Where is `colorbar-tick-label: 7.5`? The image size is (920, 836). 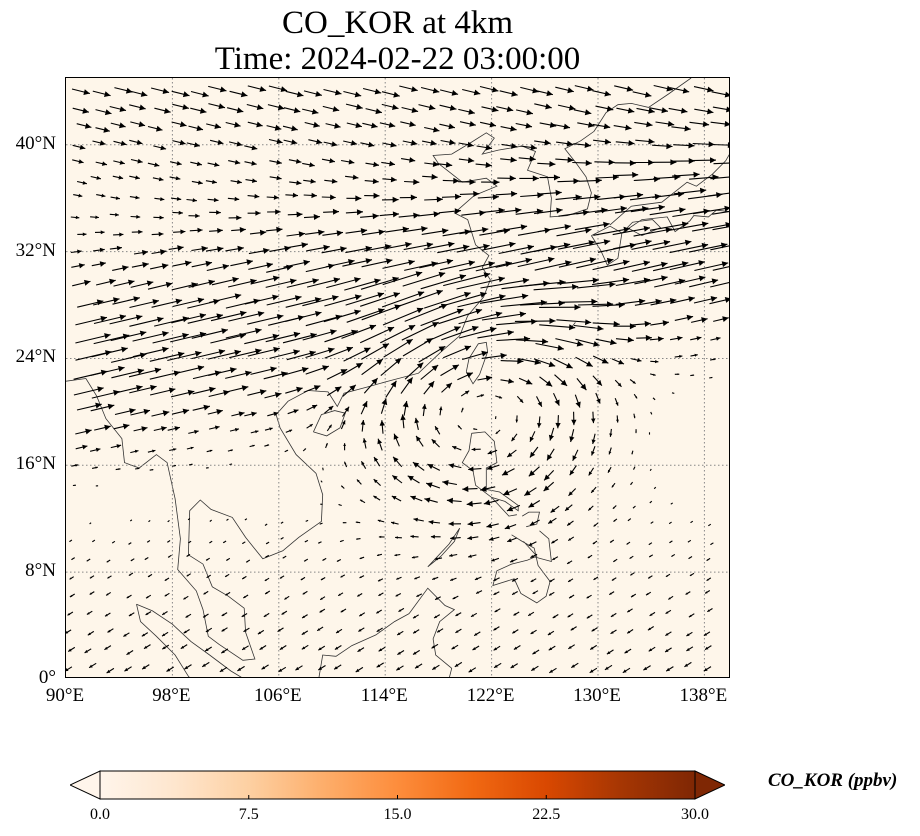
colorbar-tick-label: 7.5 is located at coordinates (248, 814).